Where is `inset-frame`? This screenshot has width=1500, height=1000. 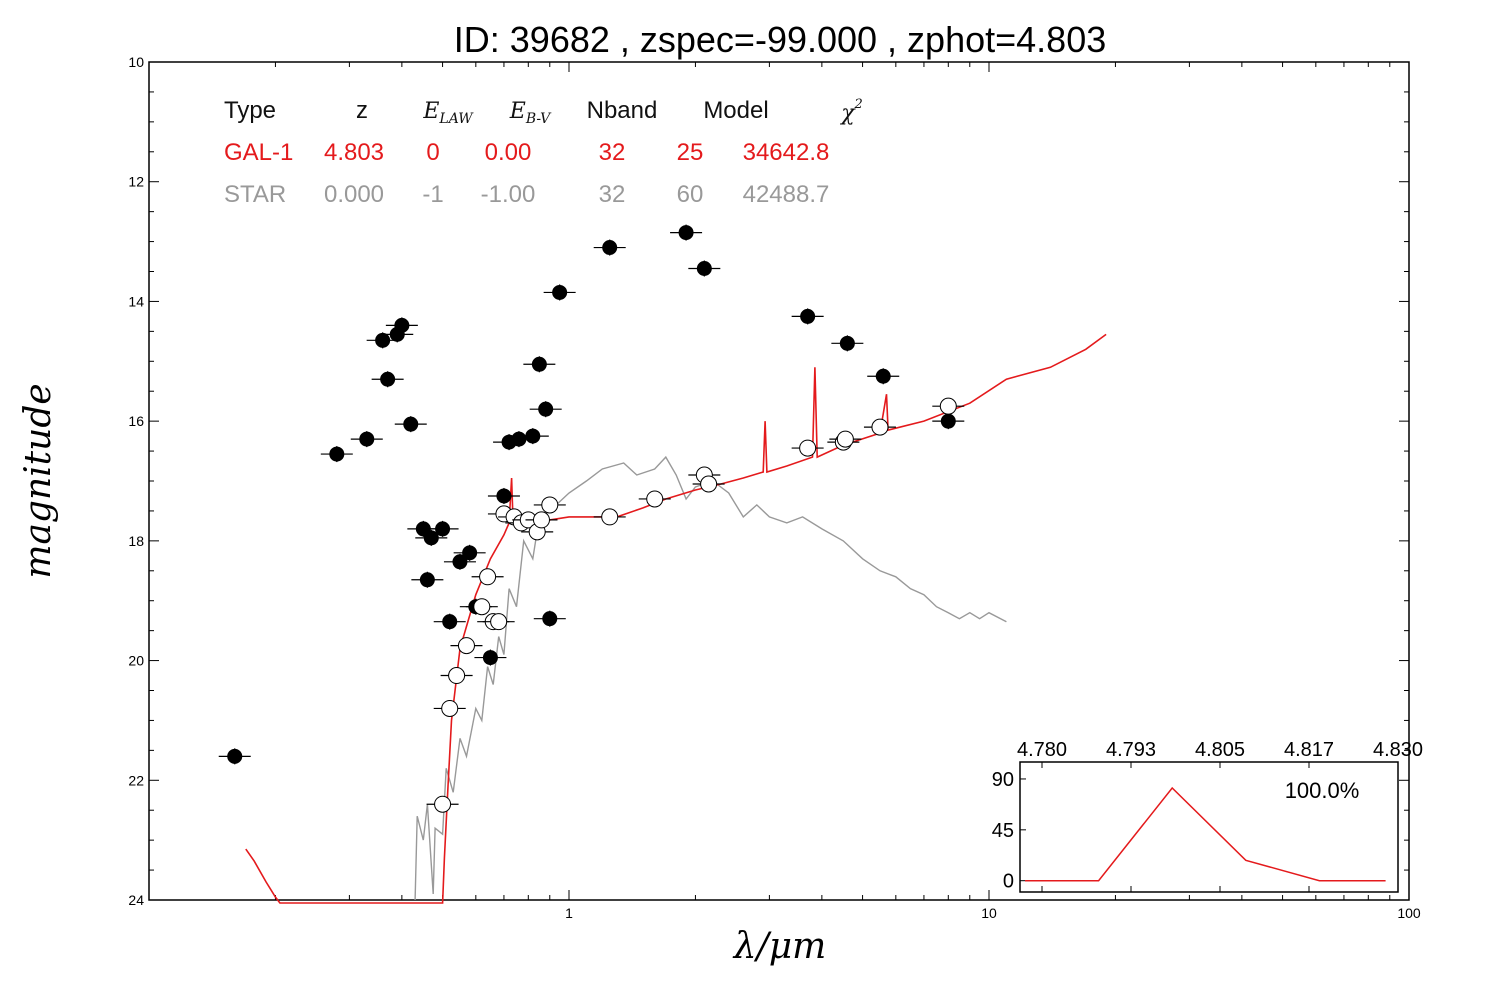
inset-frame is located at coordinates (1209, 827).